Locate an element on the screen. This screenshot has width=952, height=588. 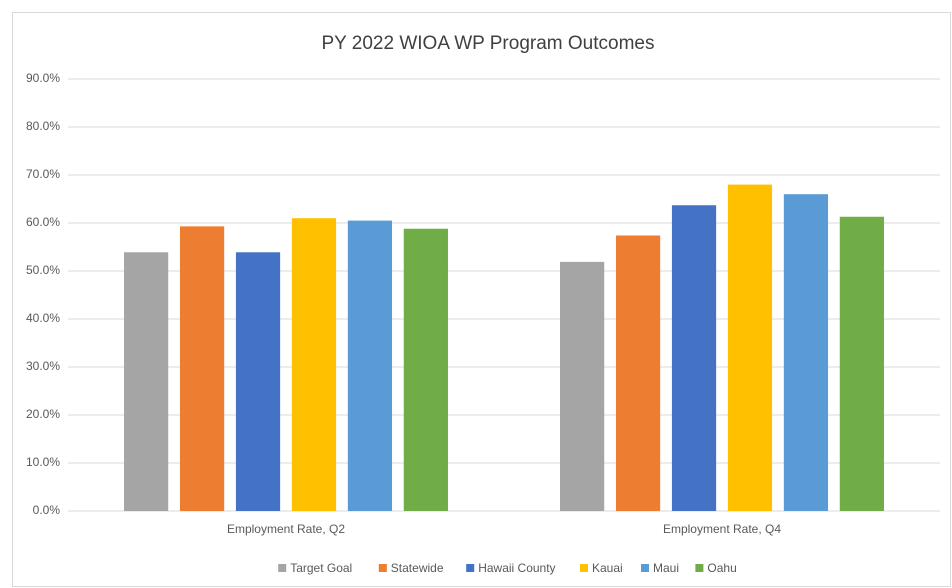
x-tick-label: Employment Rate, Q4 is located at coordinates (722, 529).